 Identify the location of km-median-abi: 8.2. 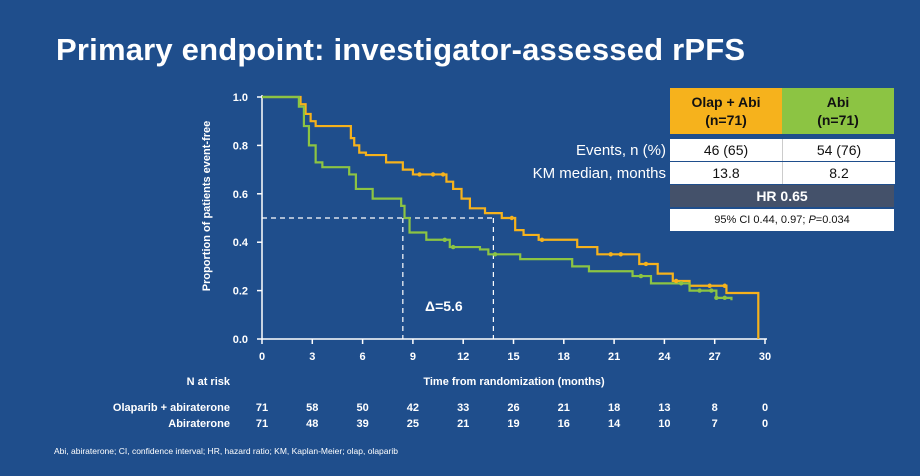
(838, 173).